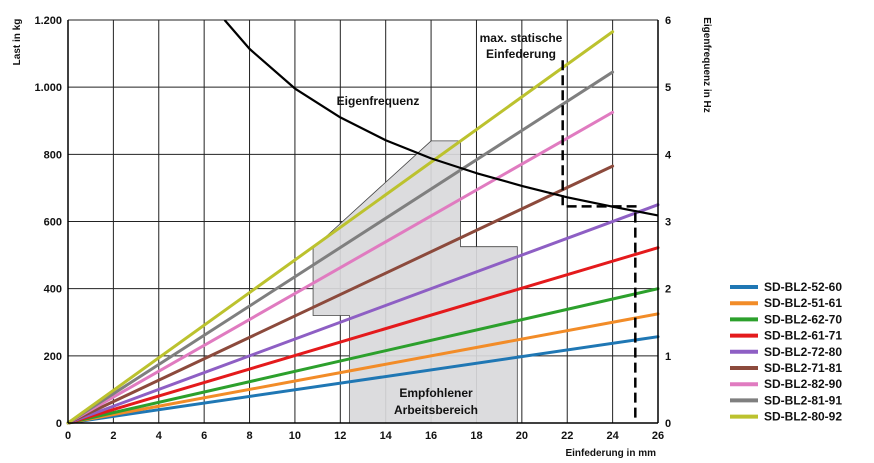 The height and width of the screenshot is (463, 874). What do you see at coordinates (567, 436) in the screenshot?
I see `x-tick-label-11: 22` at bounding box center [567, 436].